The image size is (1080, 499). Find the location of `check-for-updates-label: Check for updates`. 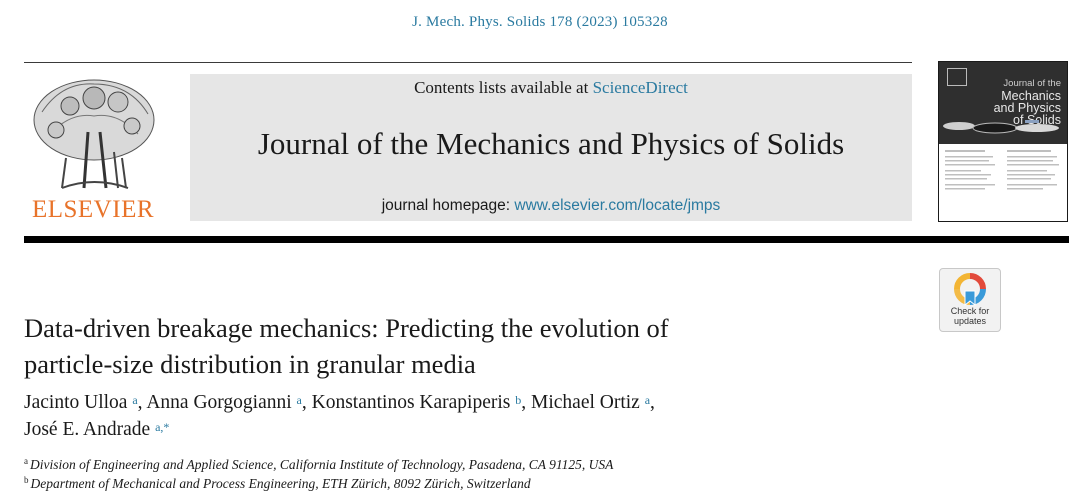

check-for-updates-label: Check for updates is located at coordinates (970, 316).